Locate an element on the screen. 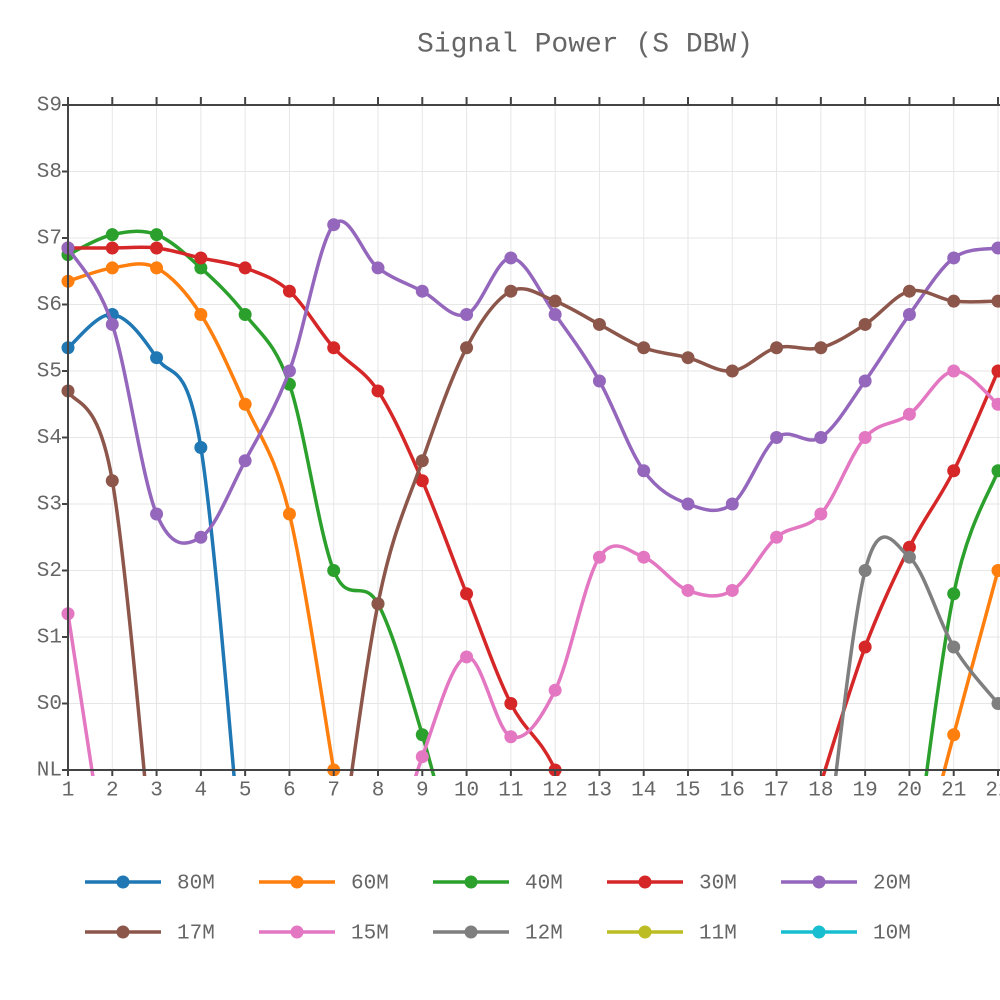  x-tick-label: 2 is located at coordinates (112, 791).